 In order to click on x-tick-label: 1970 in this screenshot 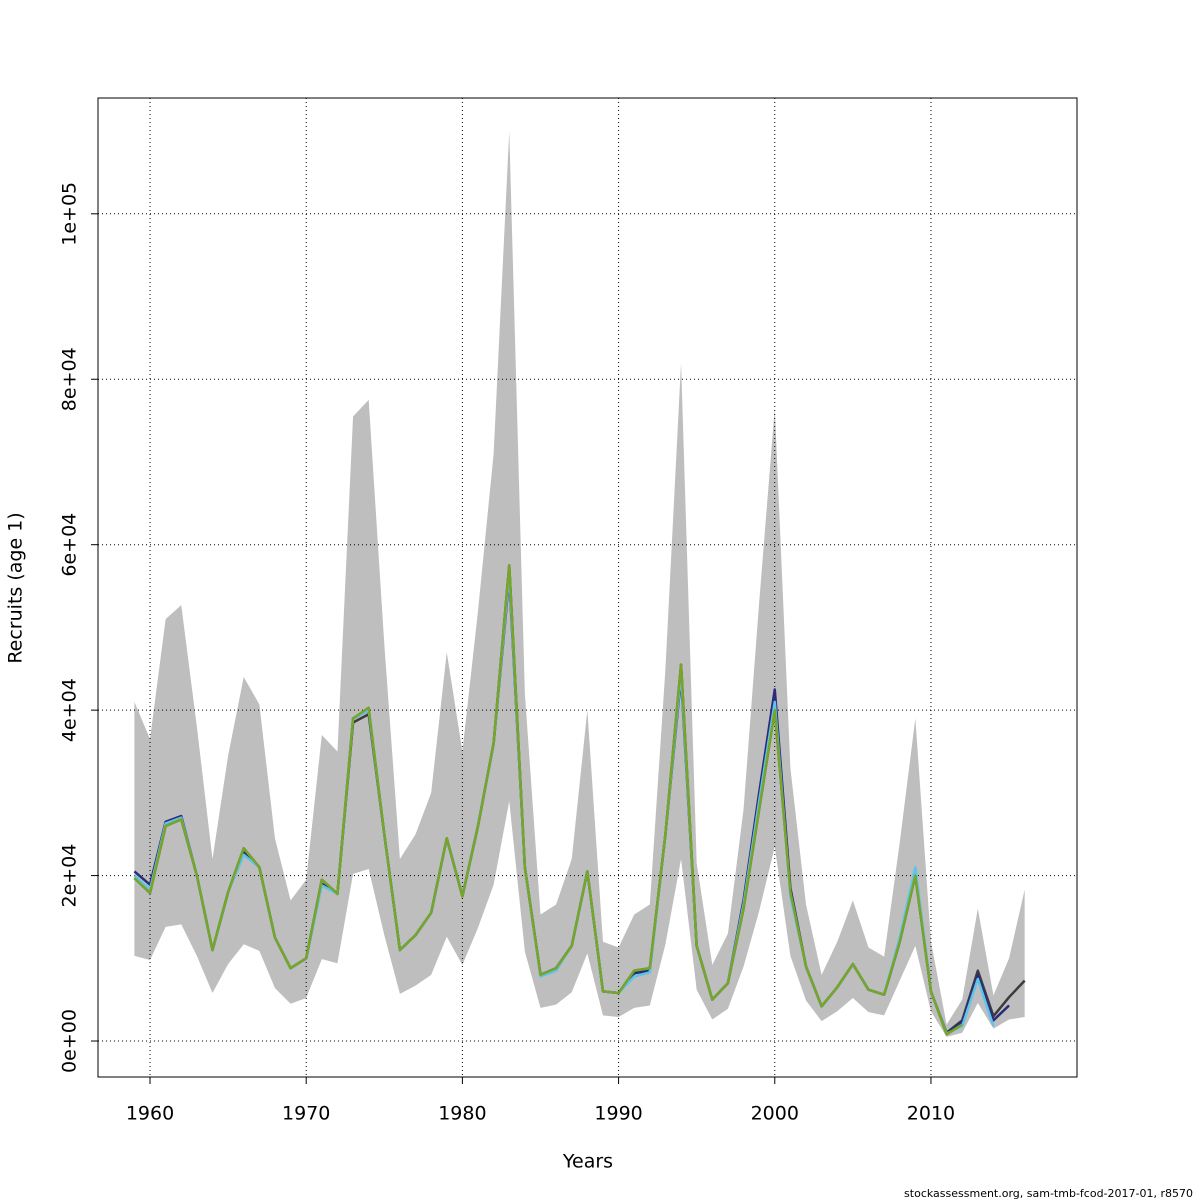, I will do `click(306, 1114)`.